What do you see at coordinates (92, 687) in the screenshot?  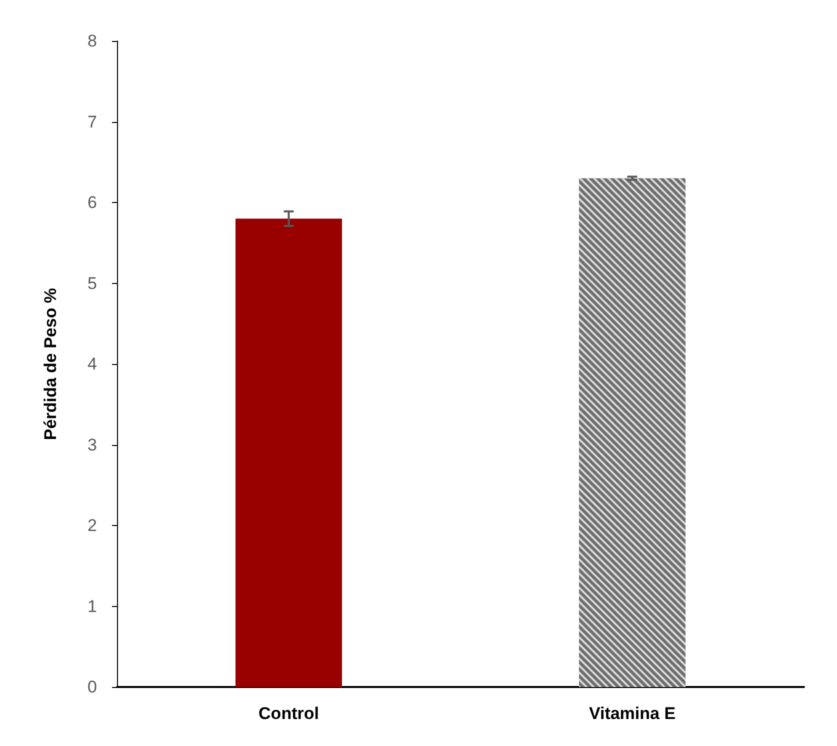 I see `y-tick-label: 0` at bounding box center [92, 687].